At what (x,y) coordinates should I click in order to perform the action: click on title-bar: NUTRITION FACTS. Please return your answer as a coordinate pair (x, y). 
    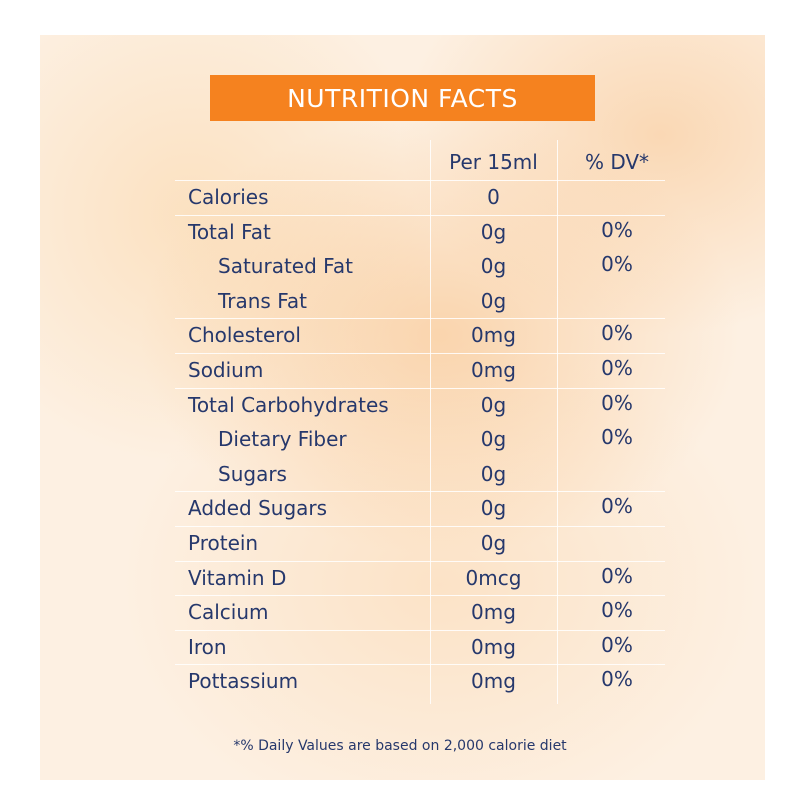
    Looking at the image, I should click on (402, 98).